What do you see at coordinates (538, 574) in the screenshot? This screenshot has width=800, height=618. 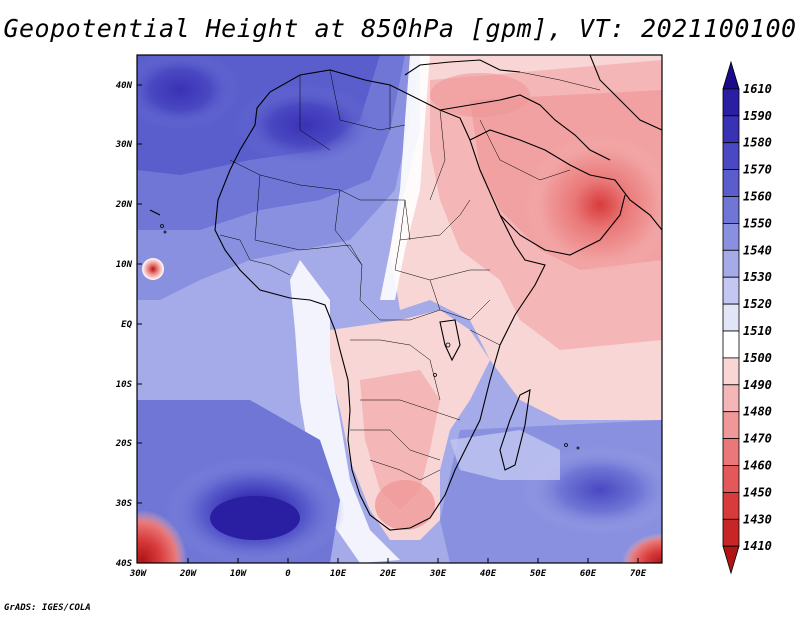 I see `lon-label-50e: 50E` at bounding box center [538, 574].